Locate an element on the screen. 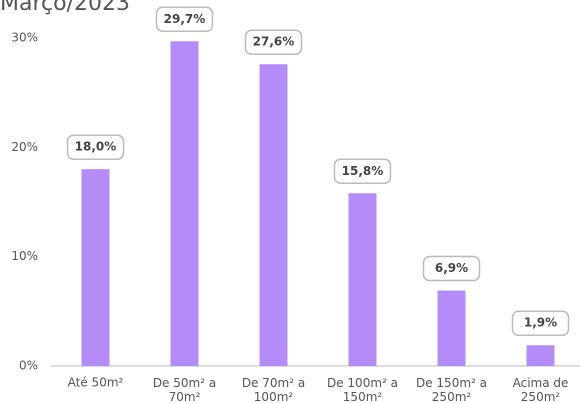 The width and height of the screenshot is (580, 403). x-tick-label: Até 50m² is located at coordinates (96, 383).